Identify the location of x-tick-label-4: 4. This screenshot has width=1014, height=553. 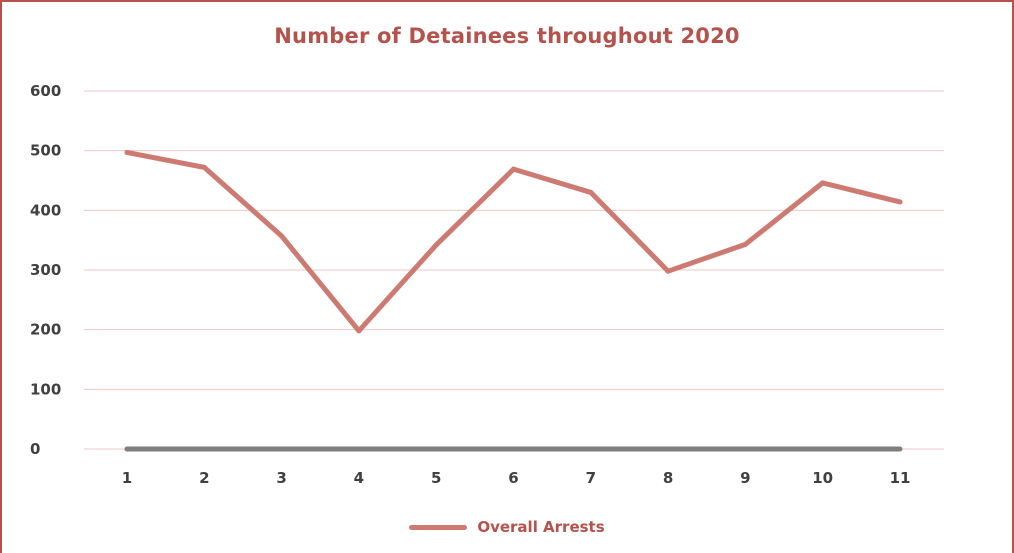
(359, 478).